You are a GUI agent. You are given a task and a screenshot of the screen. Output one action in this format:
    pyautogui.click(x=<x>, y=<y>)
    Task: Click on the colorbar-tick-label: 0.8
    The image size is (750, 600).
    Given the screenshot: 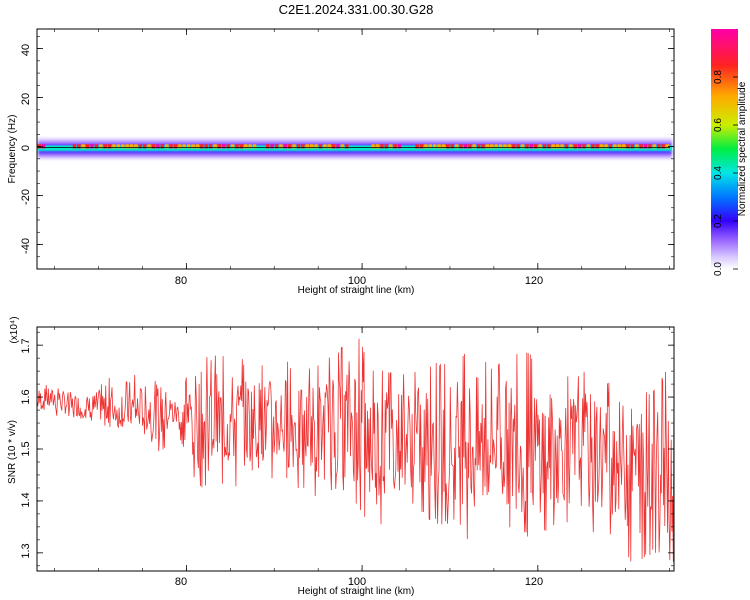 What is the action you would take?
    pyautogui.click(x=718, y=77)
    